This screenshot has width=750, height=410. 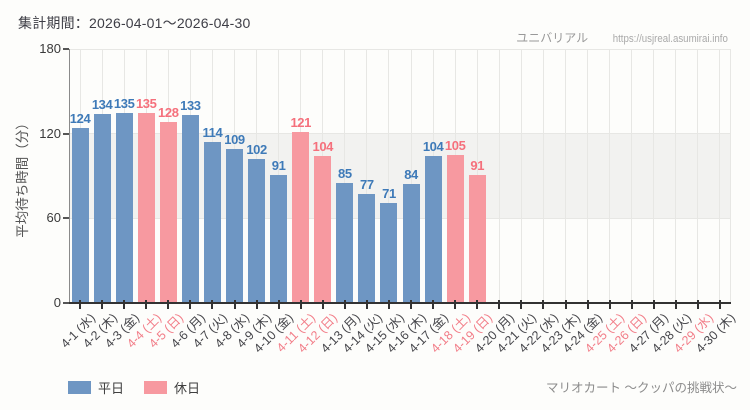 I want to click on site-watermark: ユニバリアル https://usjreal.asumirai.info, so click(x=622, y=37).